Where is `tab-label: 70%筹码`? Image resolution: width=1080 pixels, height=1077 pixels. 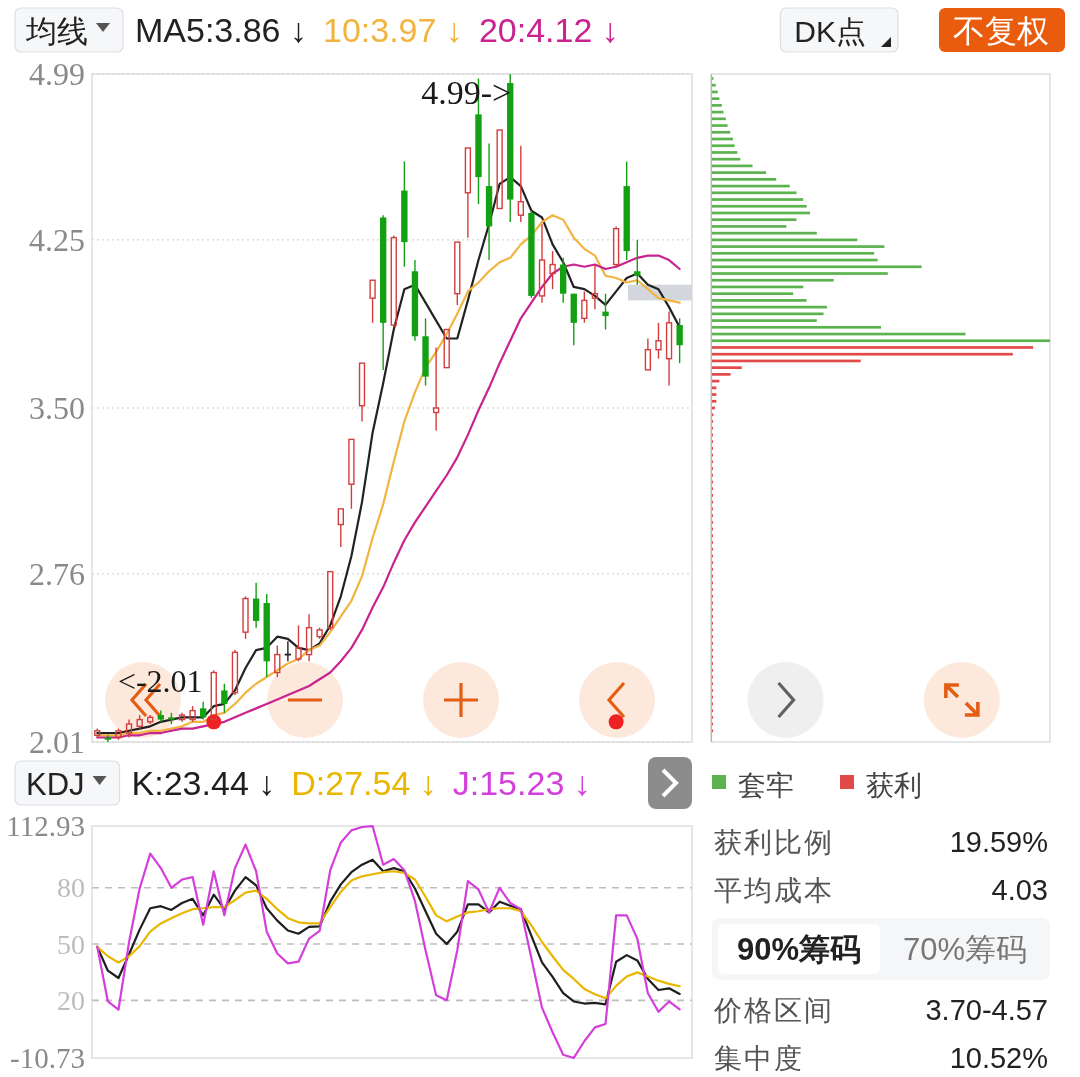
tab-label: 70%筹码 is located at coordinates (965, 949).